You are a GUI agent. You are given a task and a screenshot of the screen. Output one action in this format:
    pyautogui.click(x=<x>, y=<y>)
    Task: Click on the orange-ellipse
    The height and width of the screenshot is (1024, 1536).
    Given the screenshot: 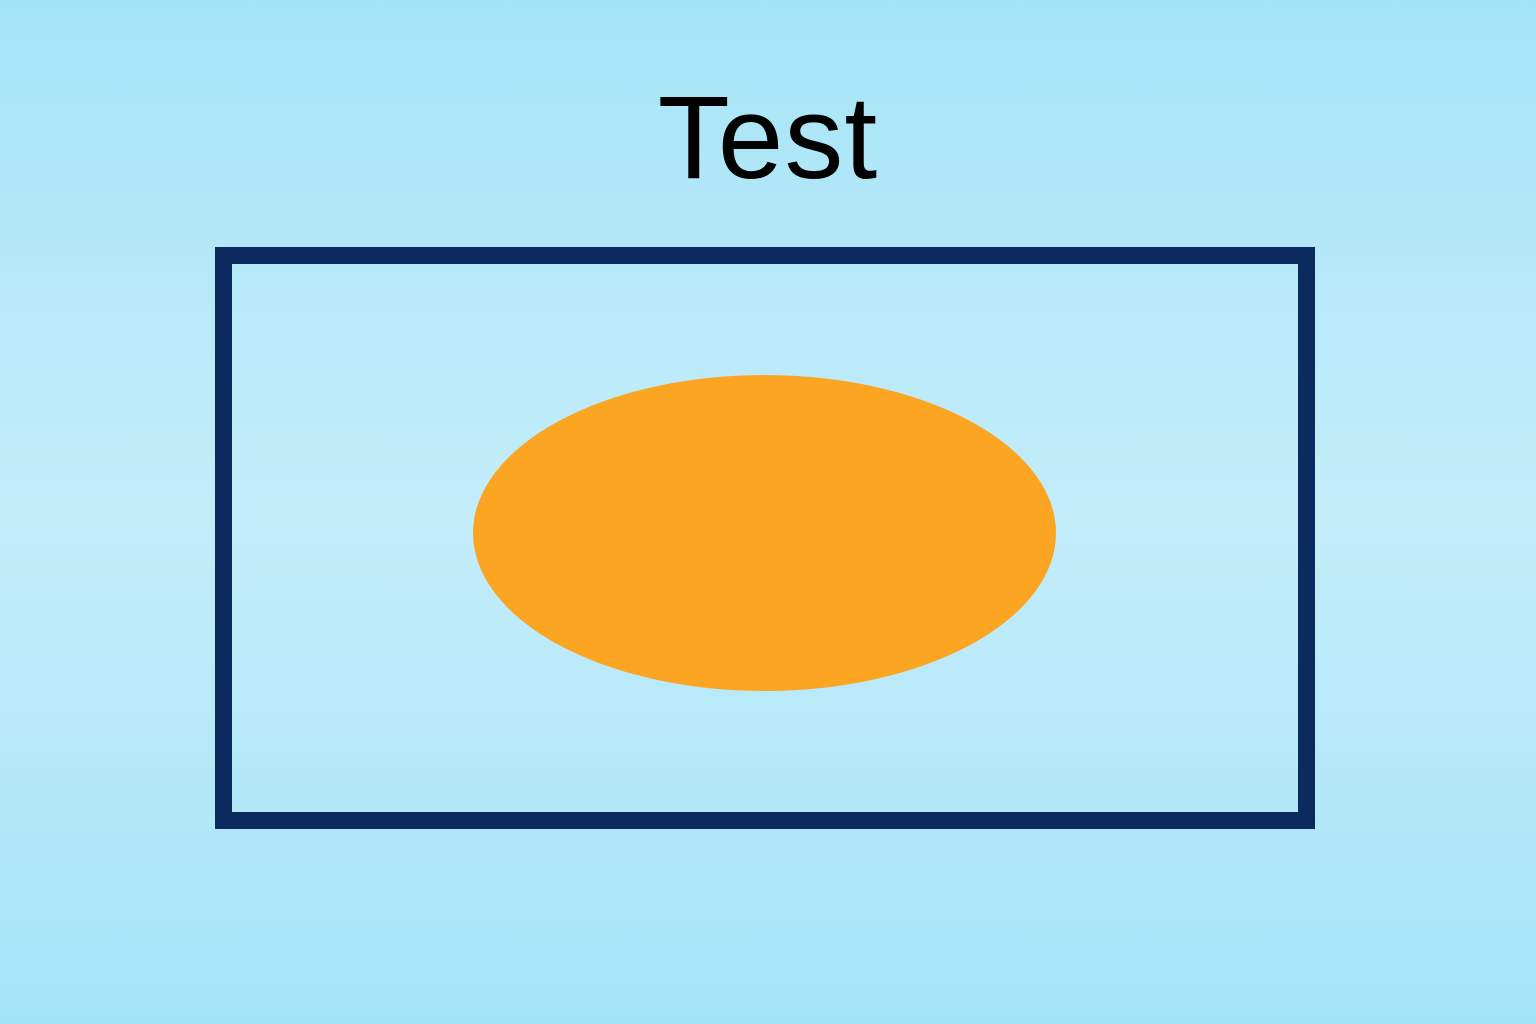 What is the action you would take?
    pyautogui.click(x=764, y=533)
    